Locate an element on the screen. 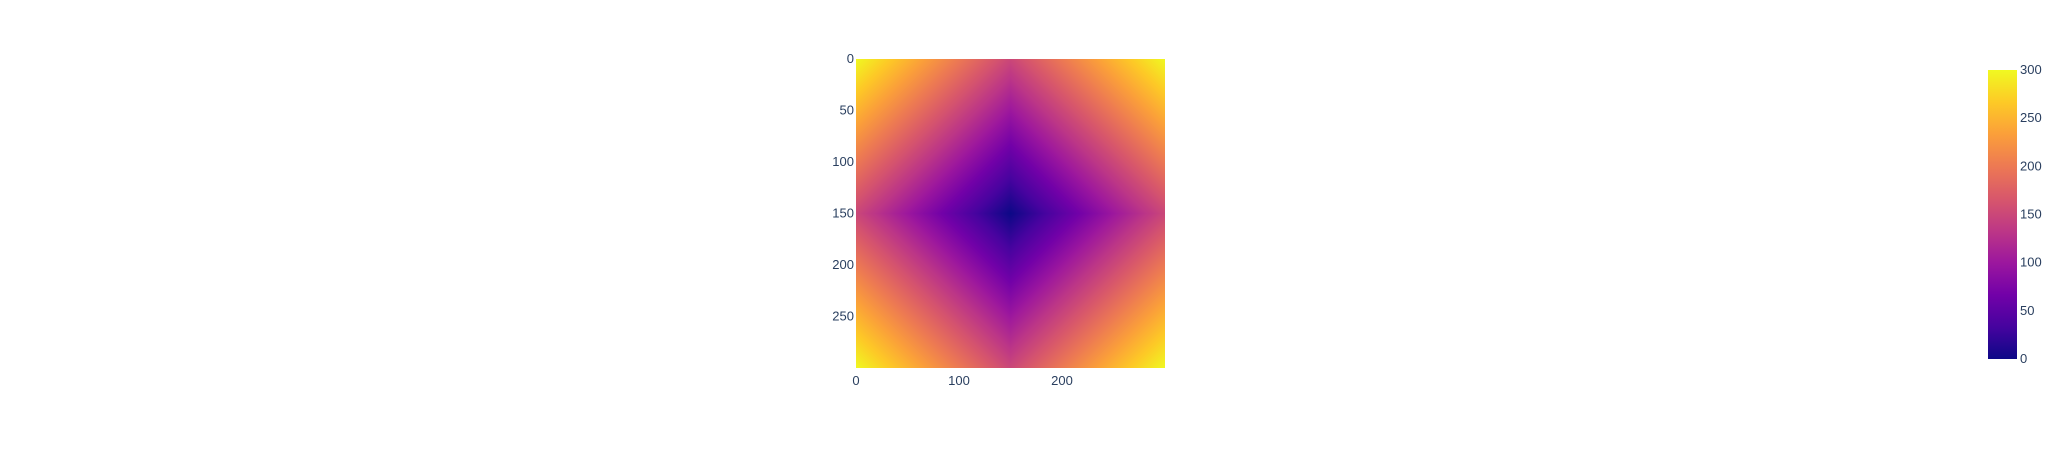  y-tick-label: 50 is located at coordinates (847, 110).